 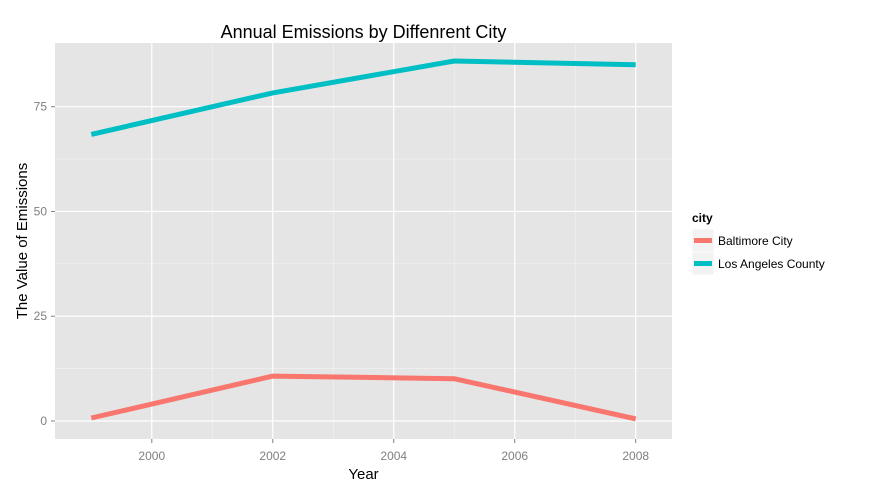 I want to click on chart-title: Annual Emissions by Diffenrent City, so click(x=364, y=32).